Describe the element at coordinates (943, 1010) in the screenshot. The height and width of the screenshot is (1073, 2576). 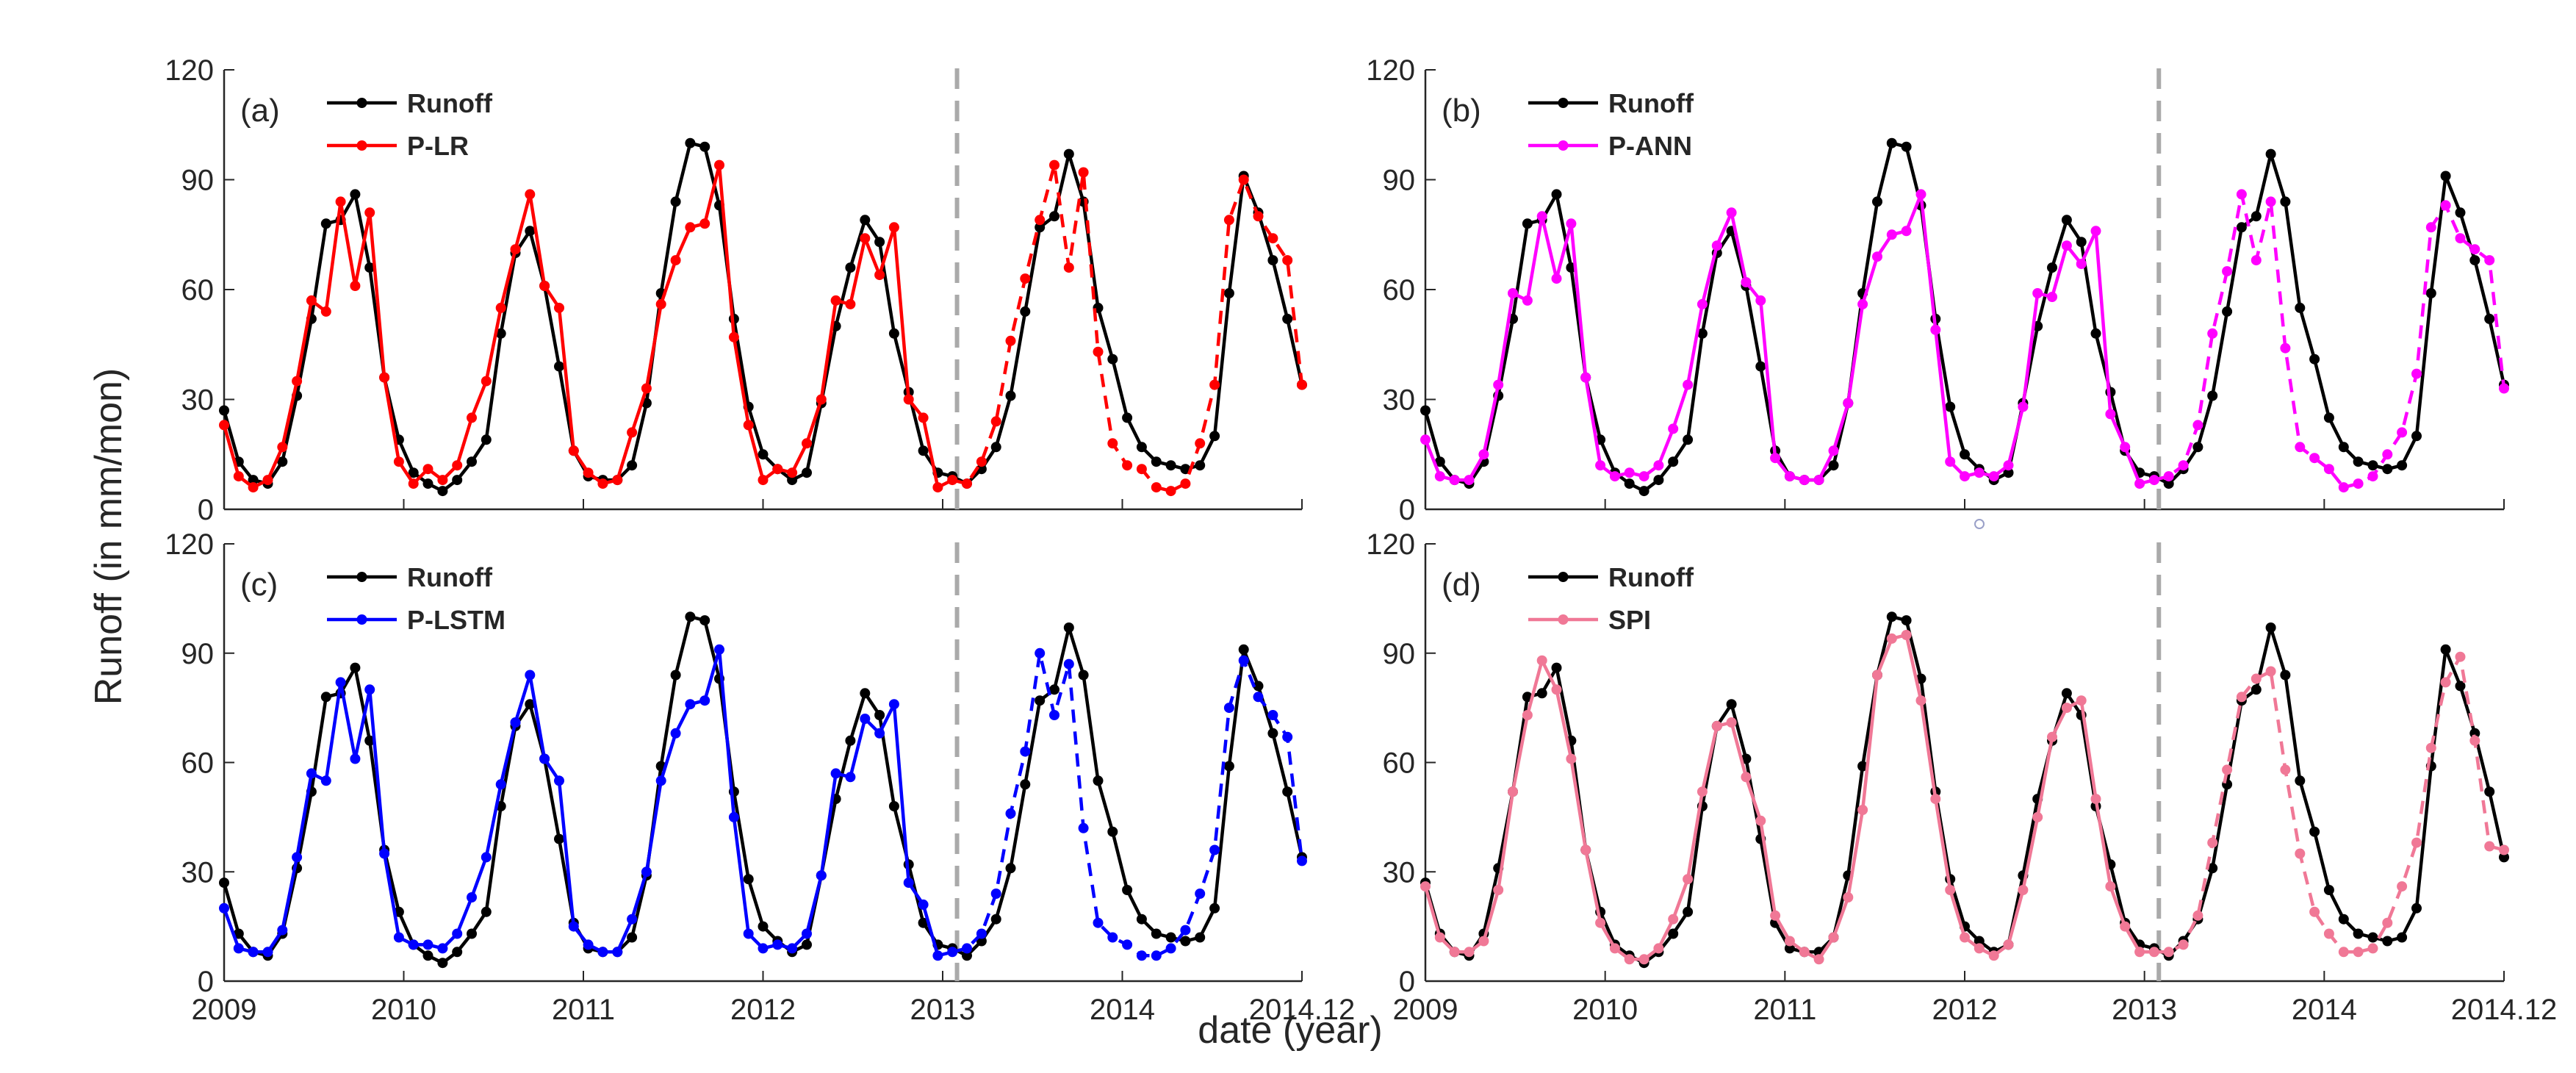
I see `x-tick-label: 2013` at that location.